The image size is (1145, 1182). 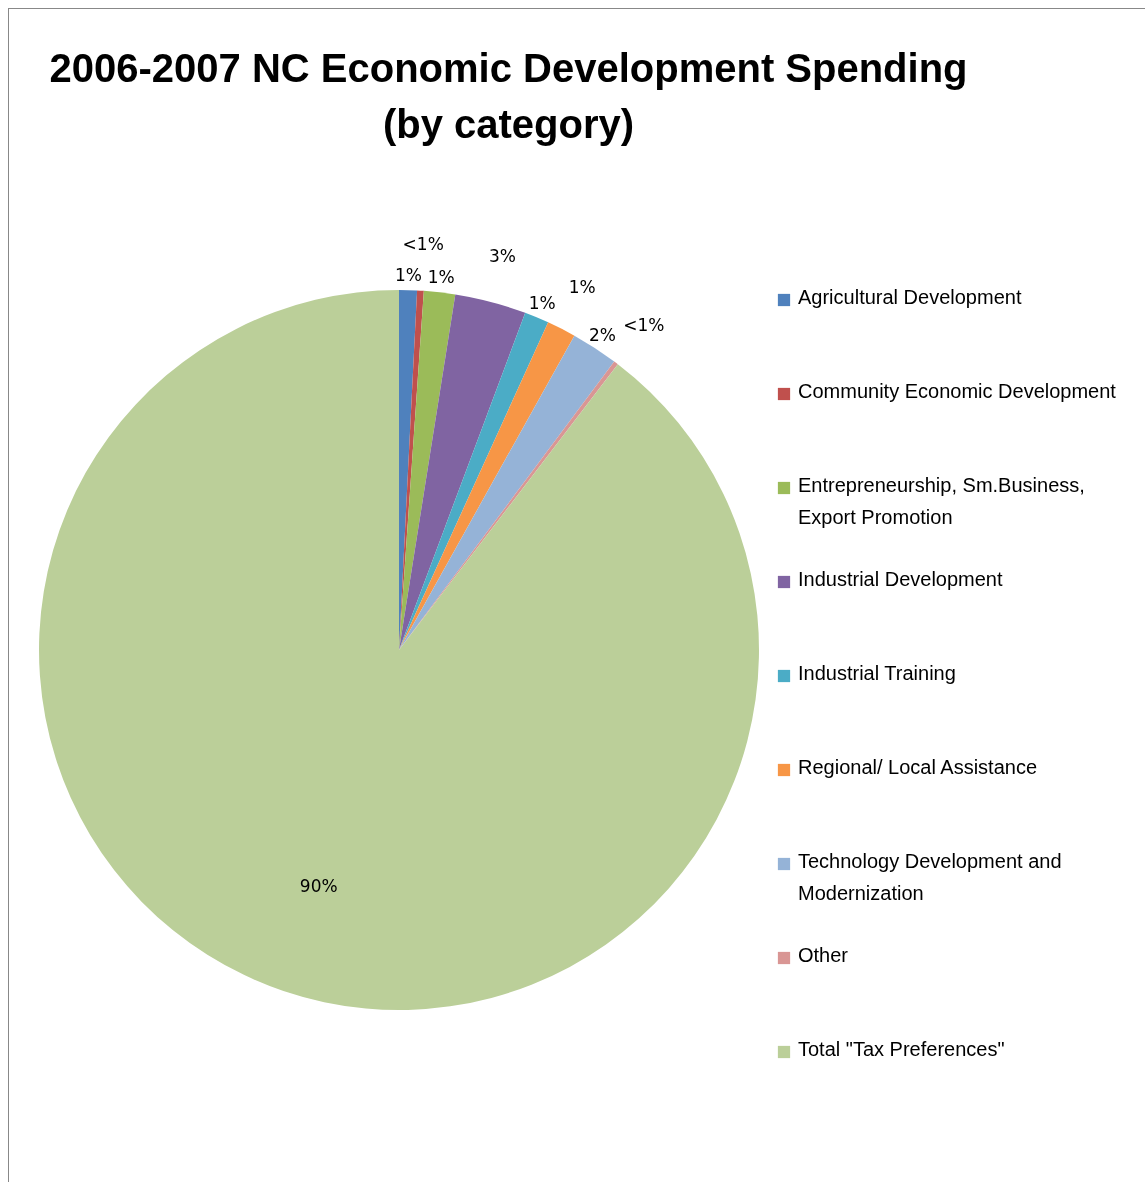 What do you see at coordinates (318, 885) in the screenshot?
I see `data-label: 90%` at bounding box center [318, 885].